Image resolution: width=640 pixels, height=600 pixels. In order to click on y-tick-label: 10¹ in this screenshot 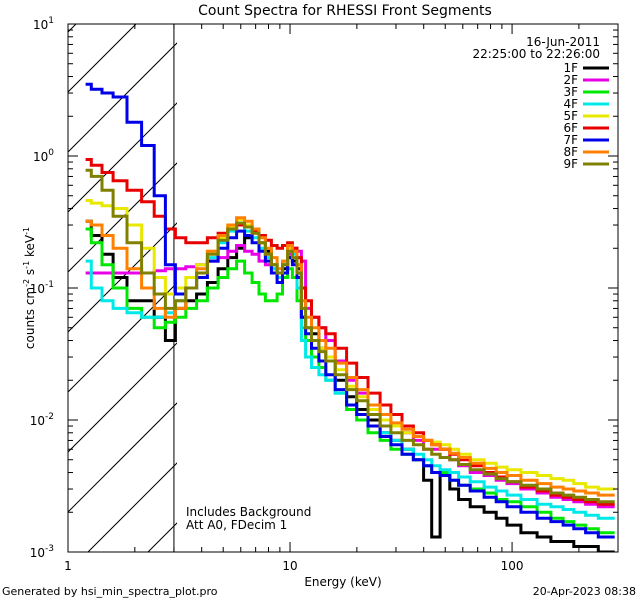, I will do `click(43, 24)`.